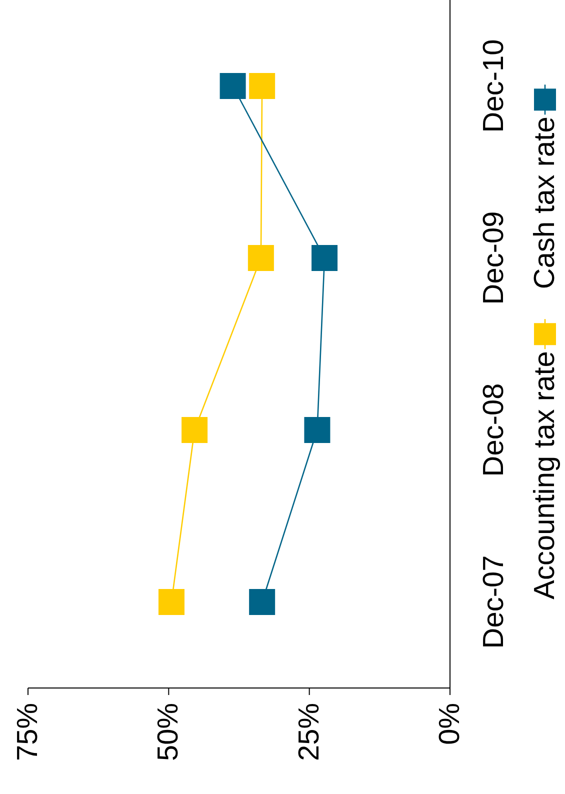 This screenshot has width=565, height=794. What do you see at coordinates (494, 258) in the screenshot?
I see `y-tick-label: Dec-09` at bounding box center [494, 258].